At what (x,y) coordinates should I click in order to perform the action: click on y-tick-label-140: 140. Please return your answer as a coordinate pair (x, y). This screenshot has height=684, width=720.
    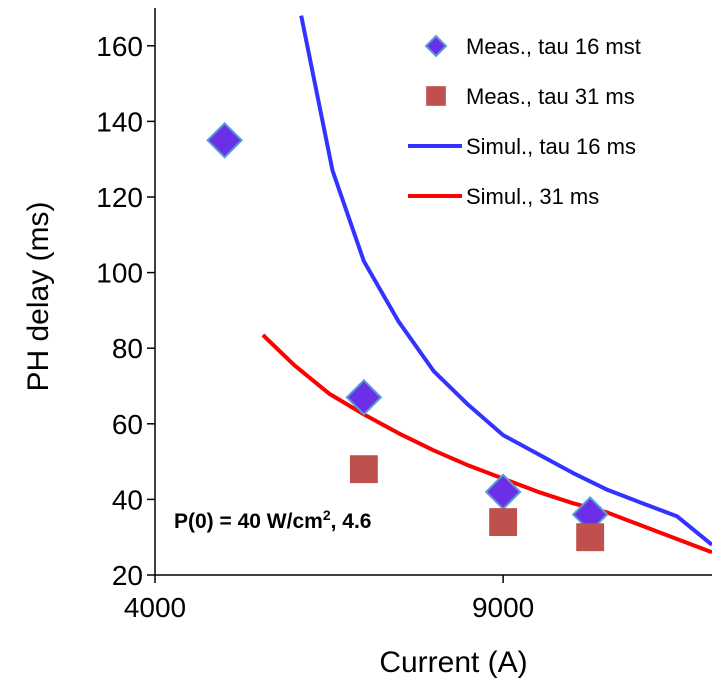
    Looking at the image, I should click on (119, 121).